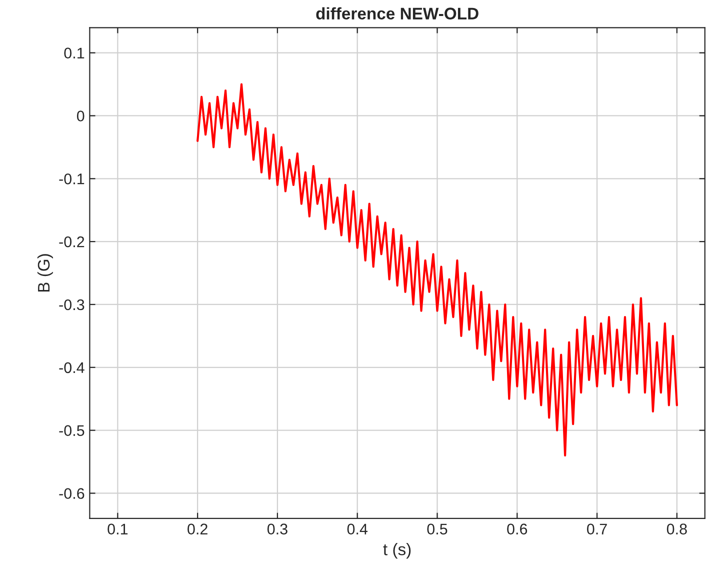 This screenshot has height=576, width=712. What do you see at coordinates (277, 529) in the screenshot?
I see `x-tick-label: 0.3` at bounding box center [277, 529].